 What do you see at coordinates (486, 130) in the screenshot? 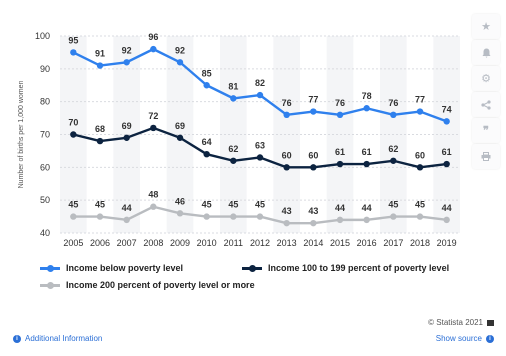
I see `quote-icon: ❞` at bounding box center [486, 130].